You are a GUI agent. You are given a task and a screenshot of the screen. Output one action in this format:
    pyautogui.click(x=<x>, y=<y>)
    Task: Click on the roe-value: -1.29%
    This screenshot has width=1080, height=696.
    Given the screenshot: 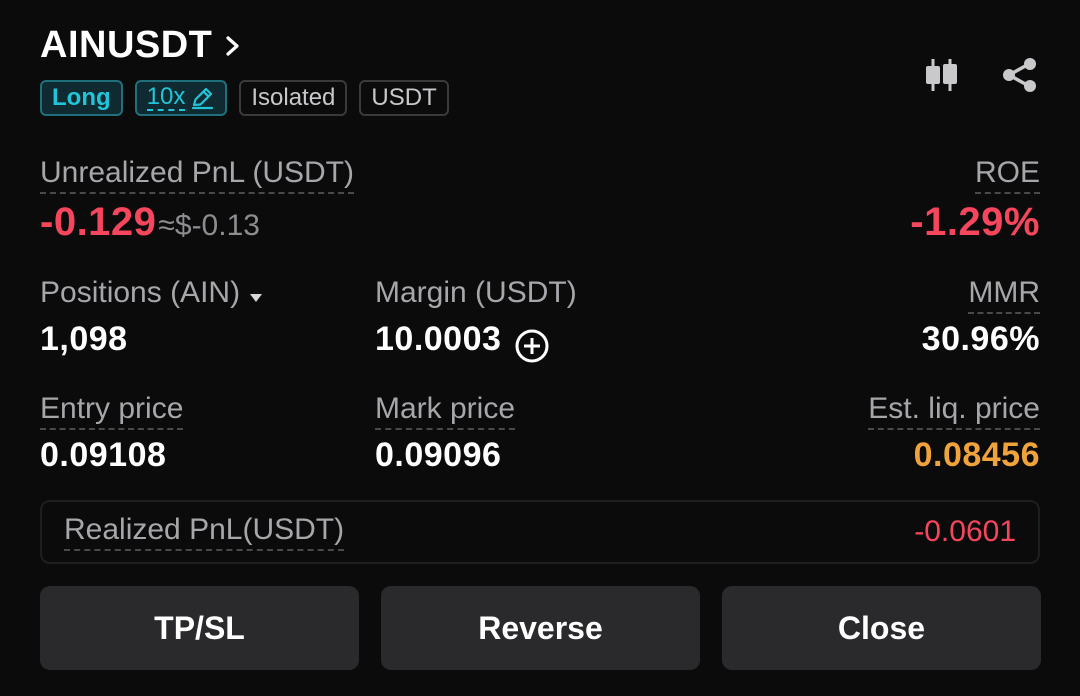 What is the action you would take?
    pyautogui.click(x=975, y=222)
    